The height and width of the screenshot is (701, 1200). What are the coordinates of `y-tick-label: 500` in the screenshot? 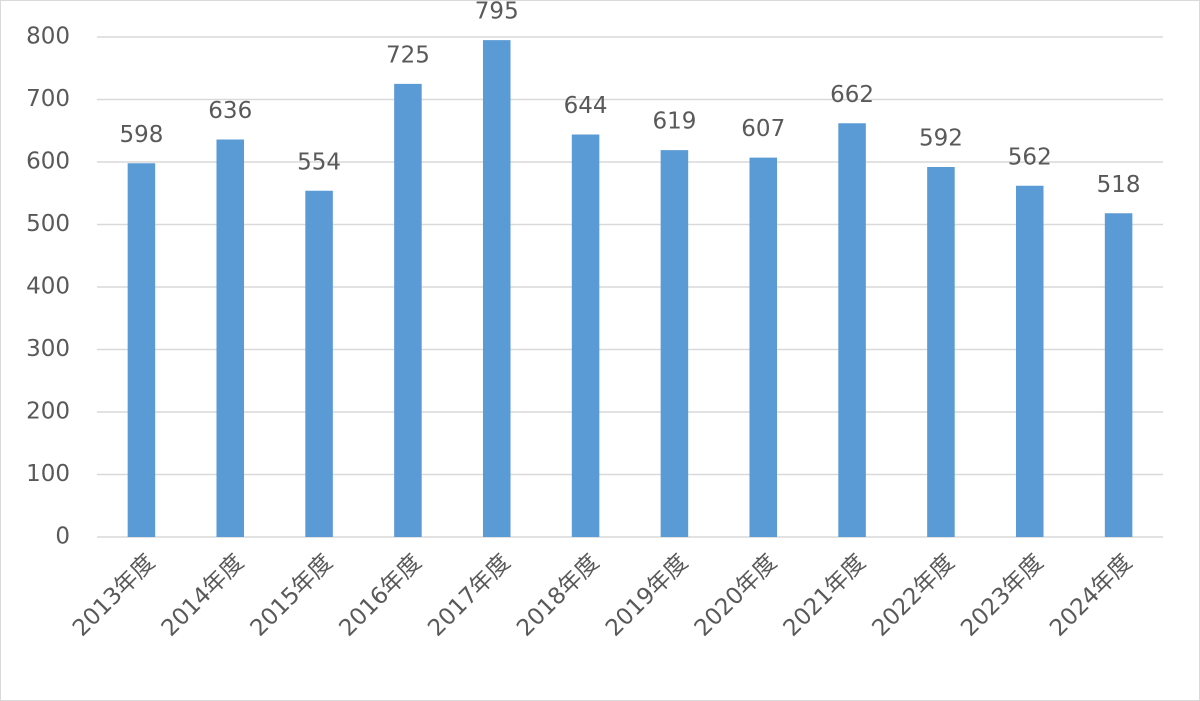 It's located at (48, 224).